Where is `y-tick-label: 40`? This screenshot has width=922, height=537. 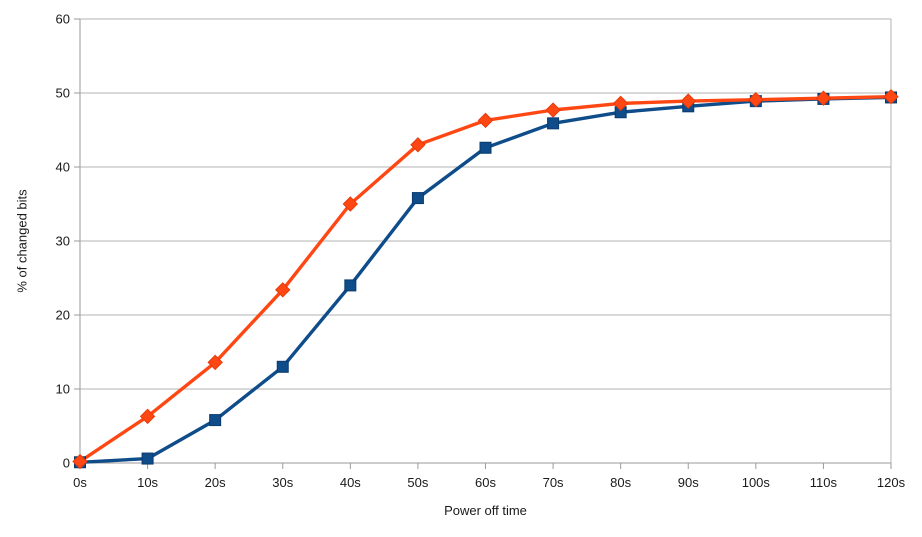 y-tick-label: 40 is located at coordinates (63, 167).